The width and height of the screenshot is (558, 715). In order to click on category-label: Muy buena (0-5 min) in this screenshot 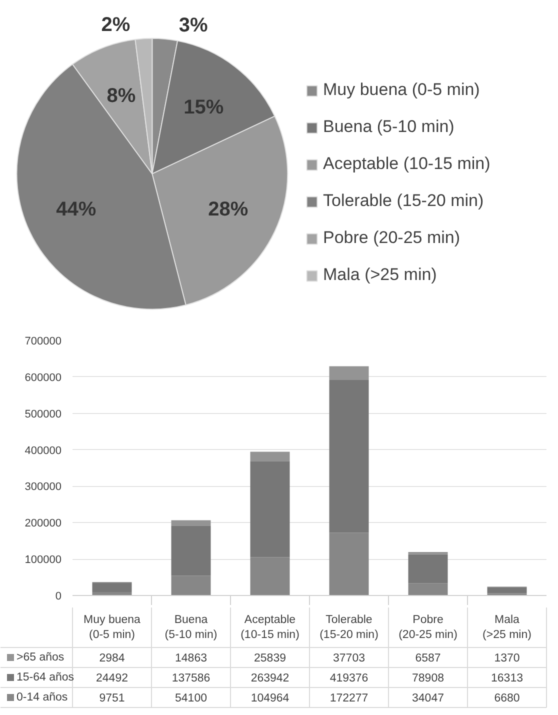, I will do `click(112, 627)`.